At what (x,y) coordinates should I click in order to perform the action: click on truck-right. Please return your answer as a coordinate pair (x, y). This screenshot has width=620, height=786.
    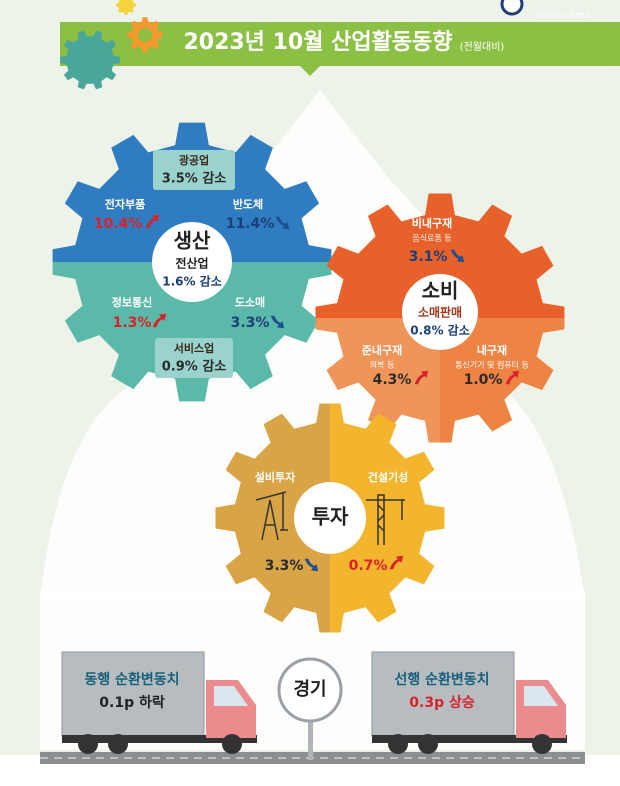
    Looking at the image, I should click on (469, 702).